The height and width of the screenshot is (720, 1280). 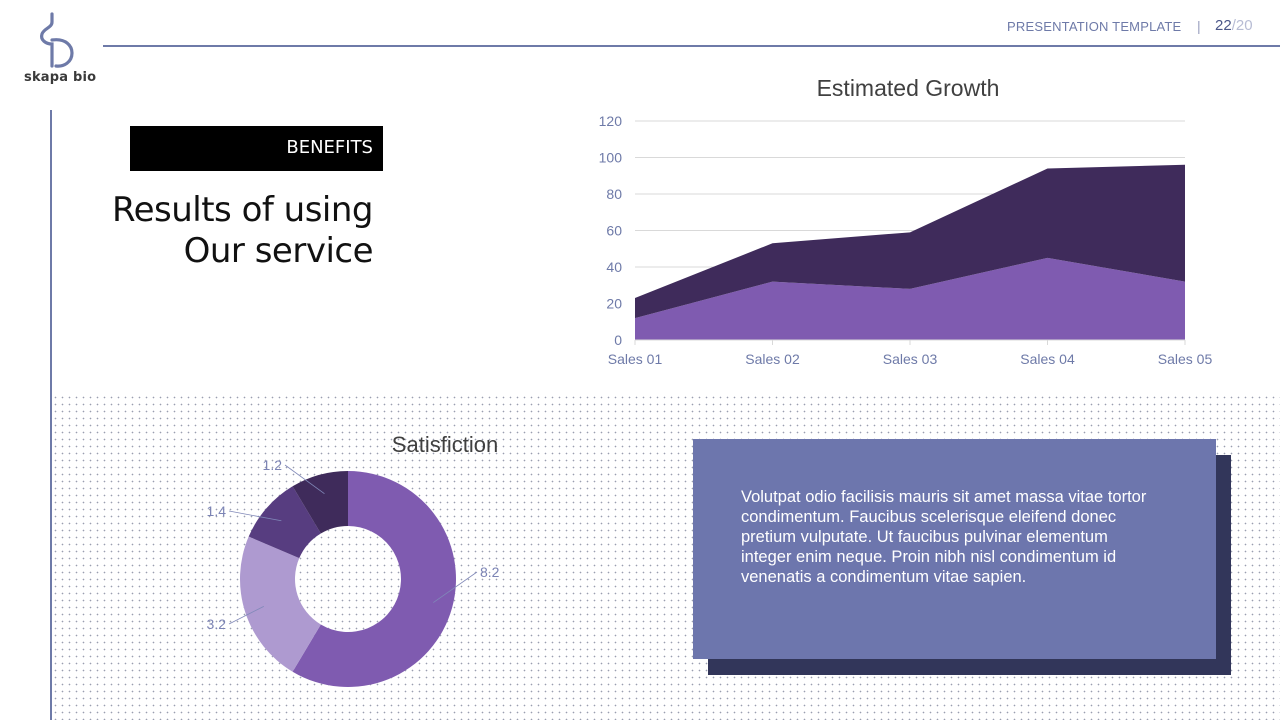 What do you see at coordinates (614, 267) in the screenshot?
I see `y-tick-label: 40` at bounding box center [614, 267].